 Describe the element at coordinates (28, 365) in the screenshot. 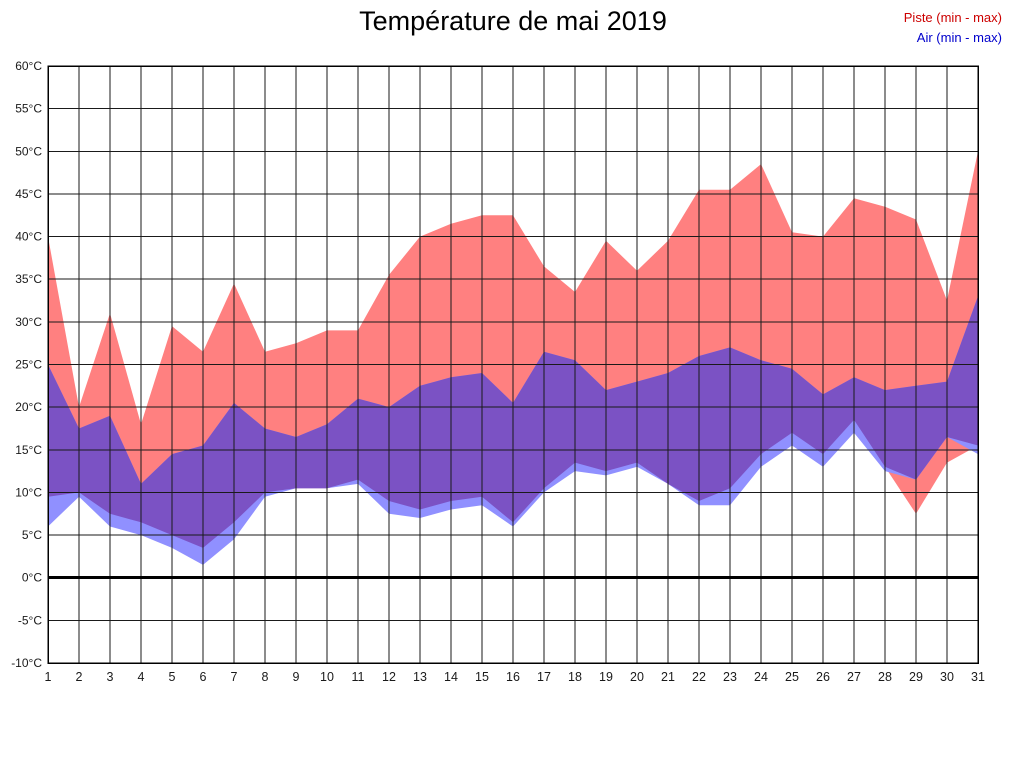

I see `y-axis-tick-label: 25°C` at that location.